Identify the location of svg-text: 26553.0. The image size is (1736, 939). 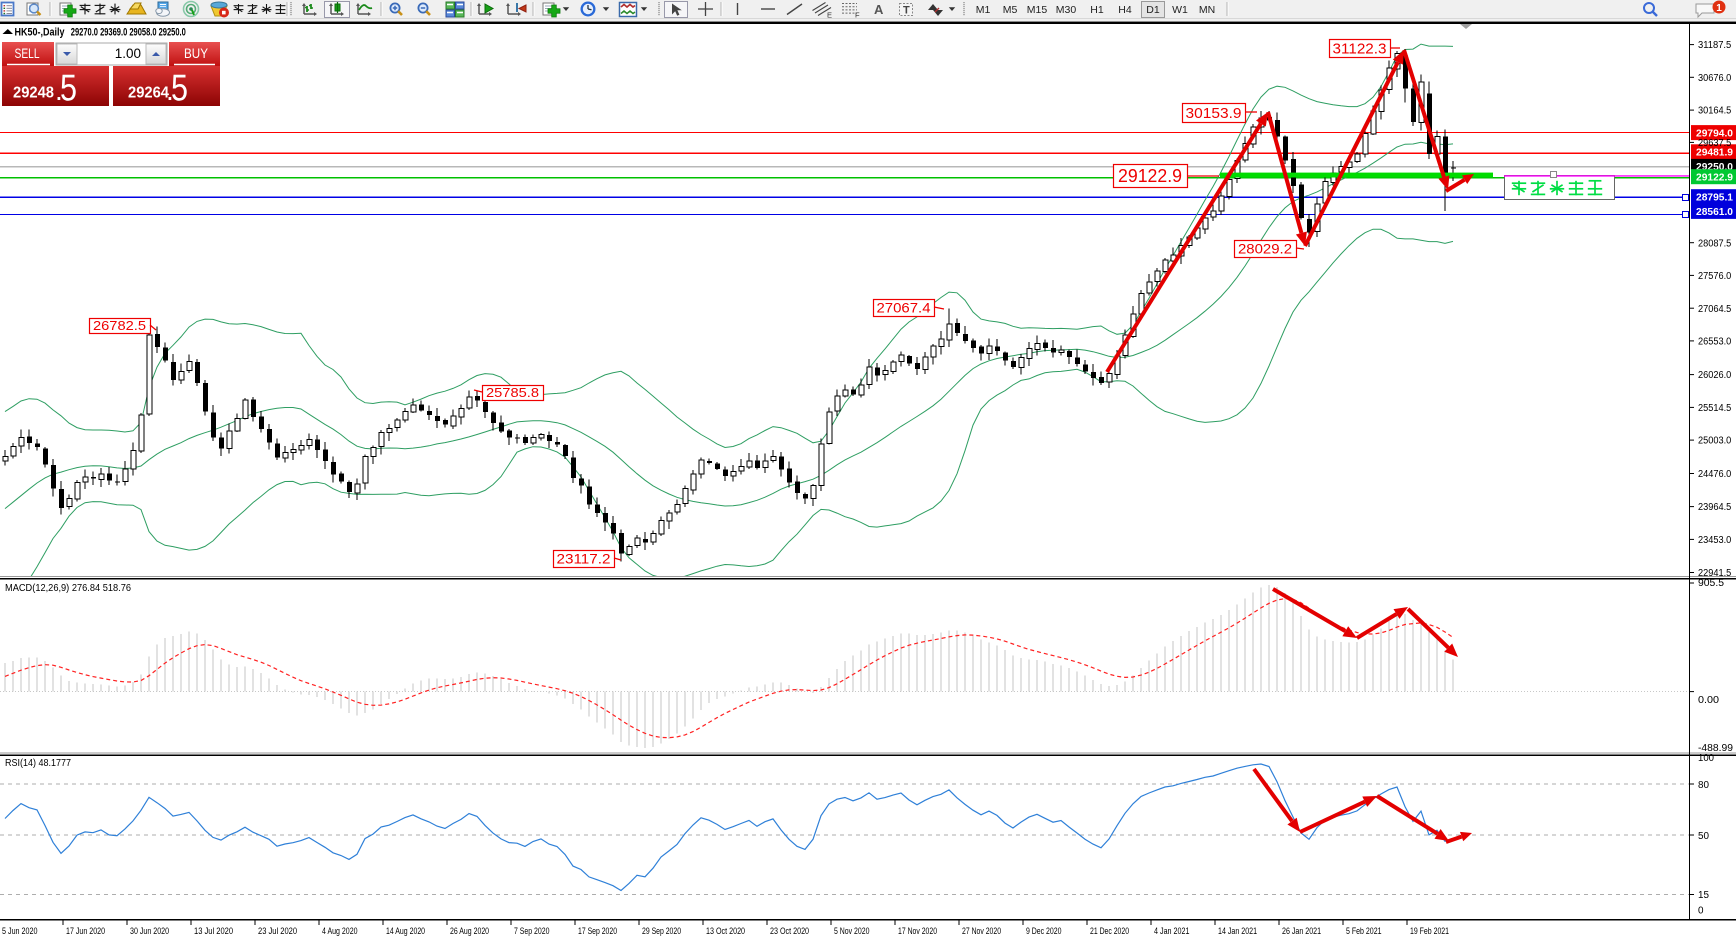
(1715, 342).